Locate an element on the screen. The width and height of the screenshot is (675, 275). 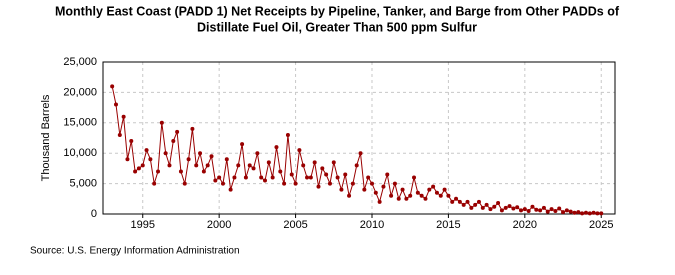
y-tick-label: 10,000 is located at coordinates (80, 153).